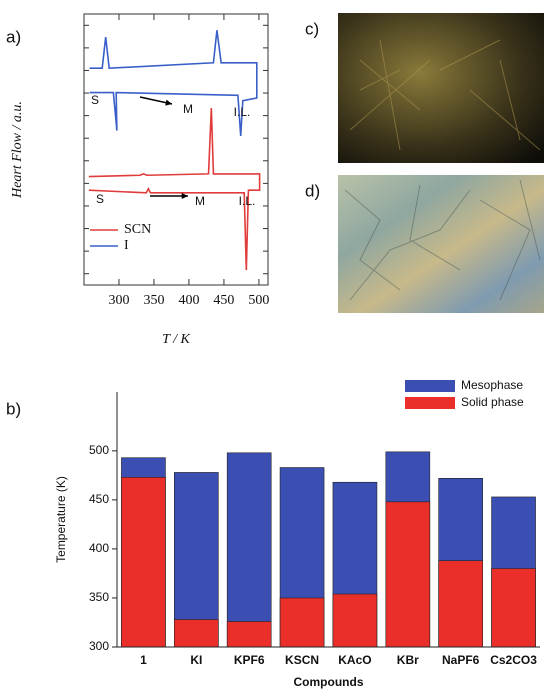  What do you see at coordinates (445, 95) in the screenshot?
I see `micrograph-c-texture` at bounding box center [445, 95].